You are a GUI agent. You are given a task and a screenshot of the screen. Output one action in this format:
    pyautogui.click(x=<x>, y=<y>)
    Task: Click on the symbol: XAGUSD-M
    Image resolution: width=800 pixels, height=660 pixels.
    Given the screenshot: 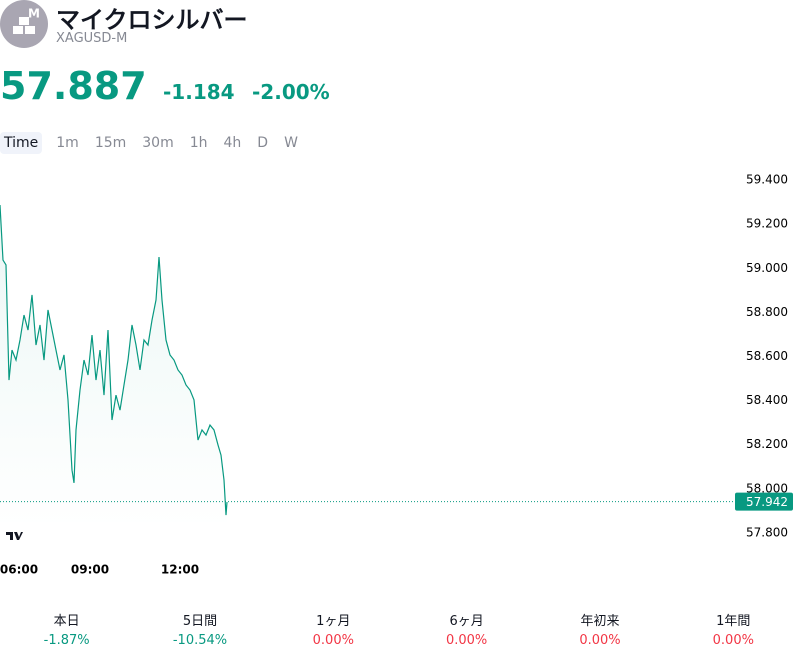 What is the action you would take?
    pyautogui.click(x=92, y=38)
    